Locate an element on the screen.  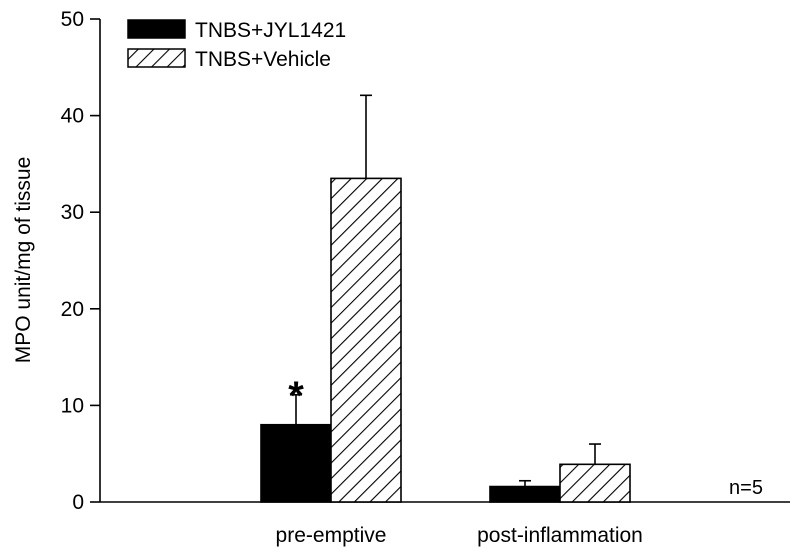
bar-jyl1421-post-inflammation is located at coordinates (525, 494).